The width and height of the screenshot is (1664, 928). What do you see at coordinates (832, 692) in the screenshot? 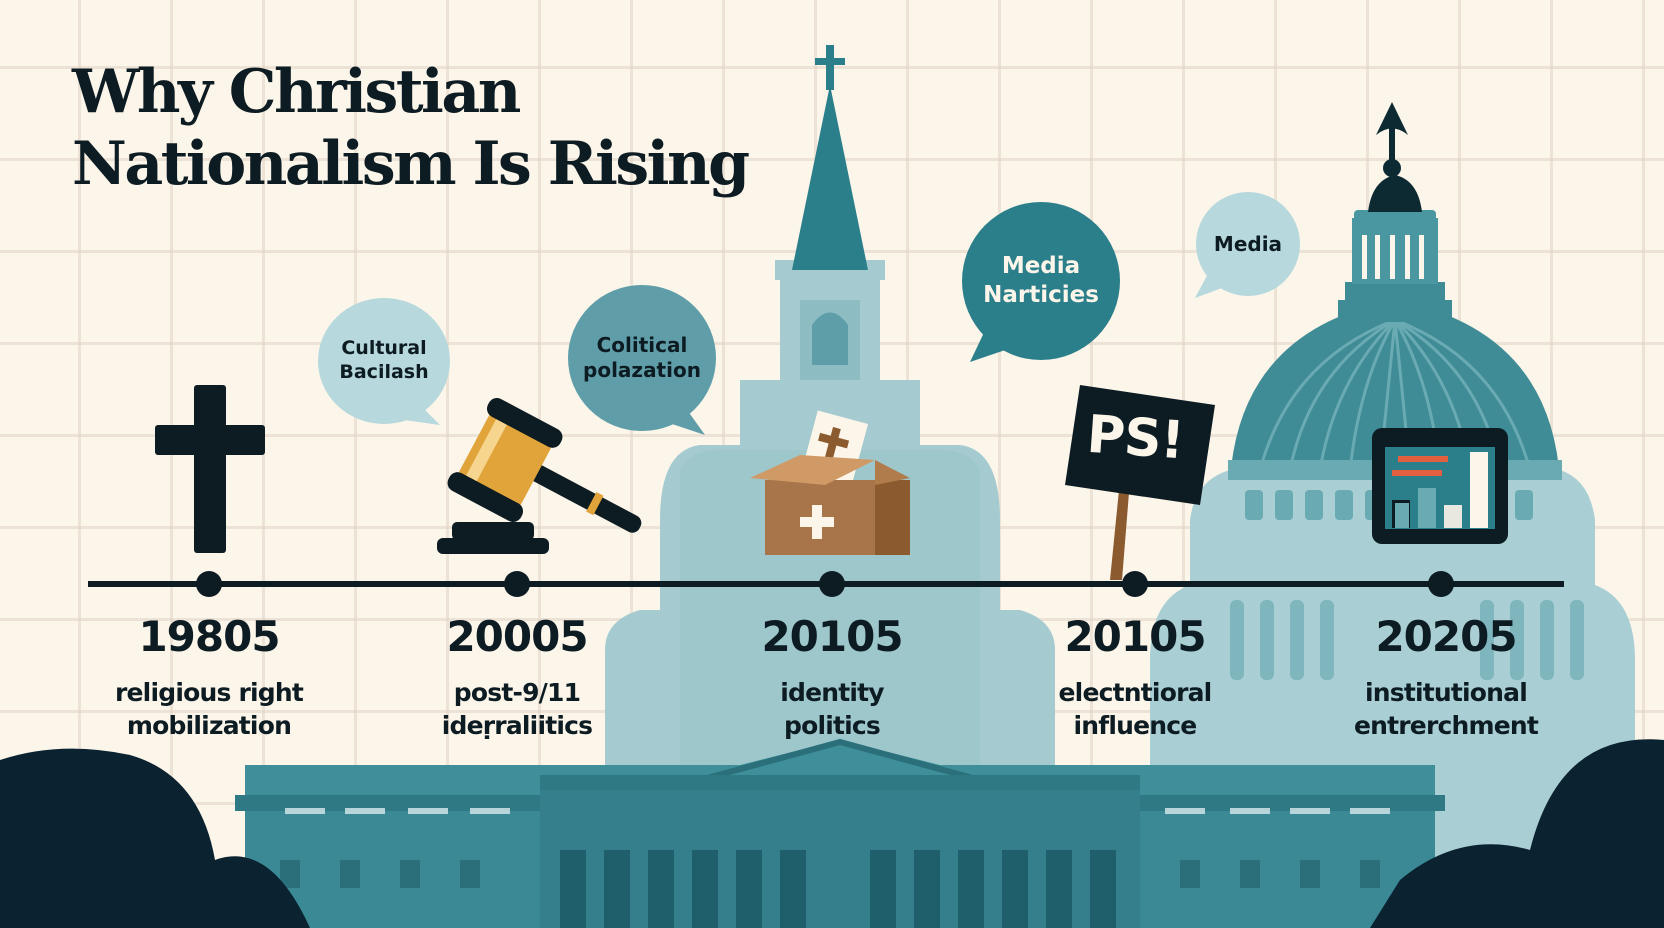
I see `description-line: identity` at bounding box center [832, 692].